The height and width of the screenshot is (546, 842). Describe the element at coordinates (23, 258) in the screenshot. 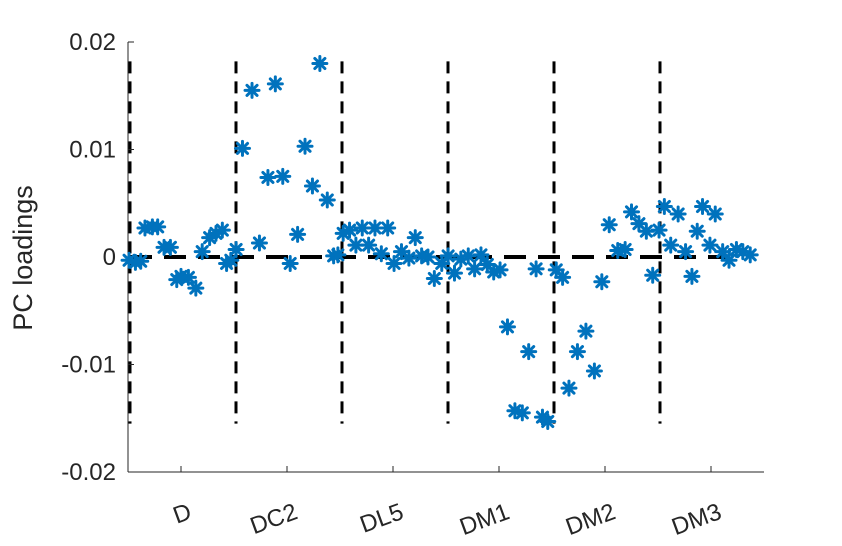

I see `y-axis-title: PC loadings` at that location.